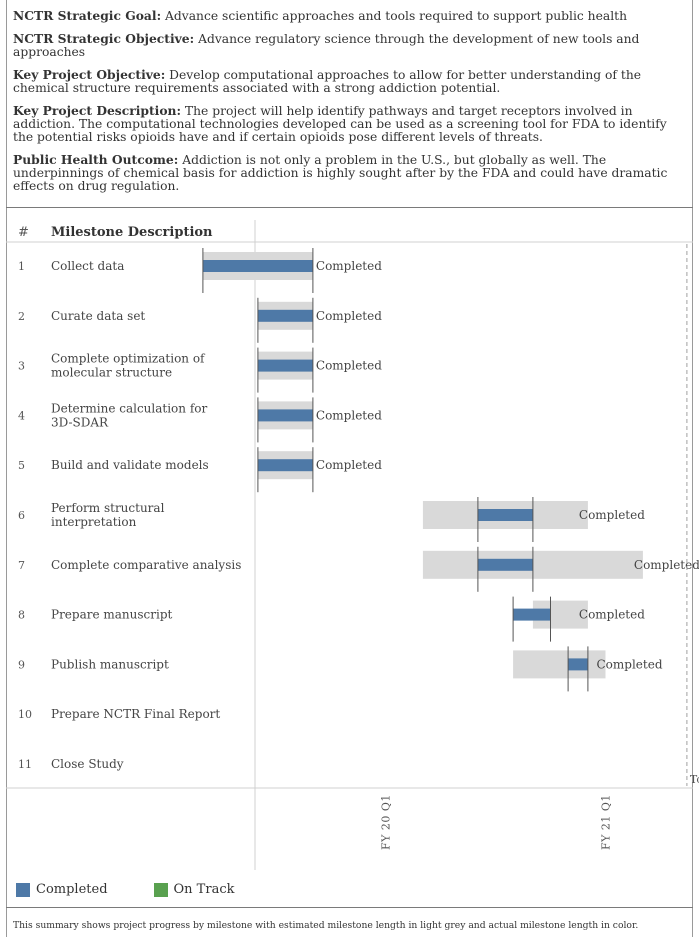 The image size is (699, 937). What do you see at coordinates (129, 408) in the screenshot?
I see `milestone-description-line: Determine calculation for` at bounding box center [129, 408].